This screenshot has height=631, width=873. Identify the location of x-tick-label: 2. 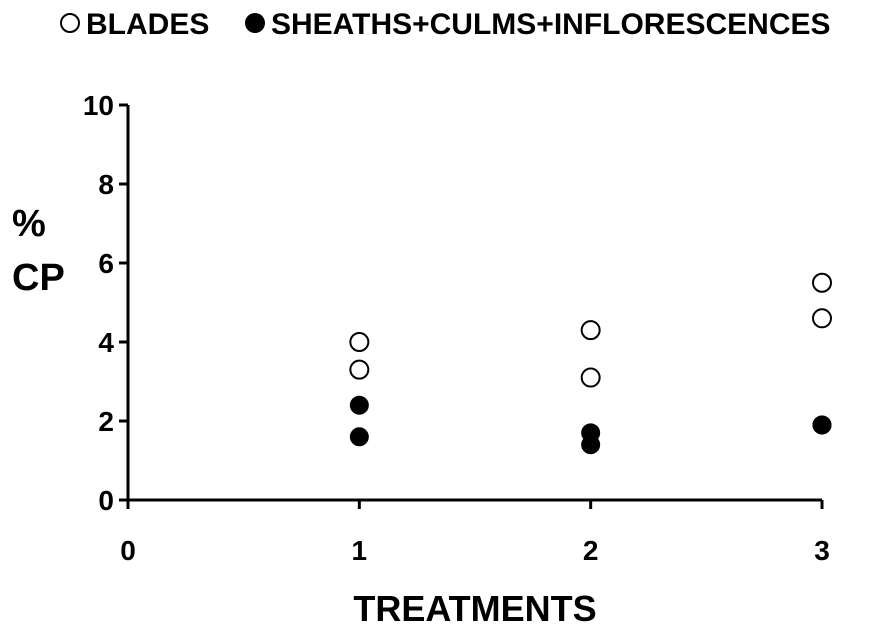
(591, 550).